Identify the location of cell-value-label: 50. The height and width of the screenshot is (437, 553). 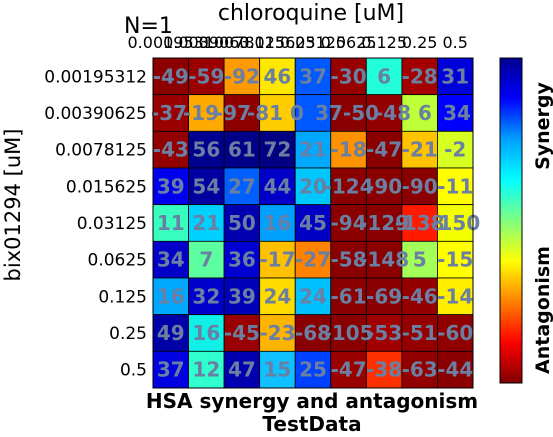
(242, 223).